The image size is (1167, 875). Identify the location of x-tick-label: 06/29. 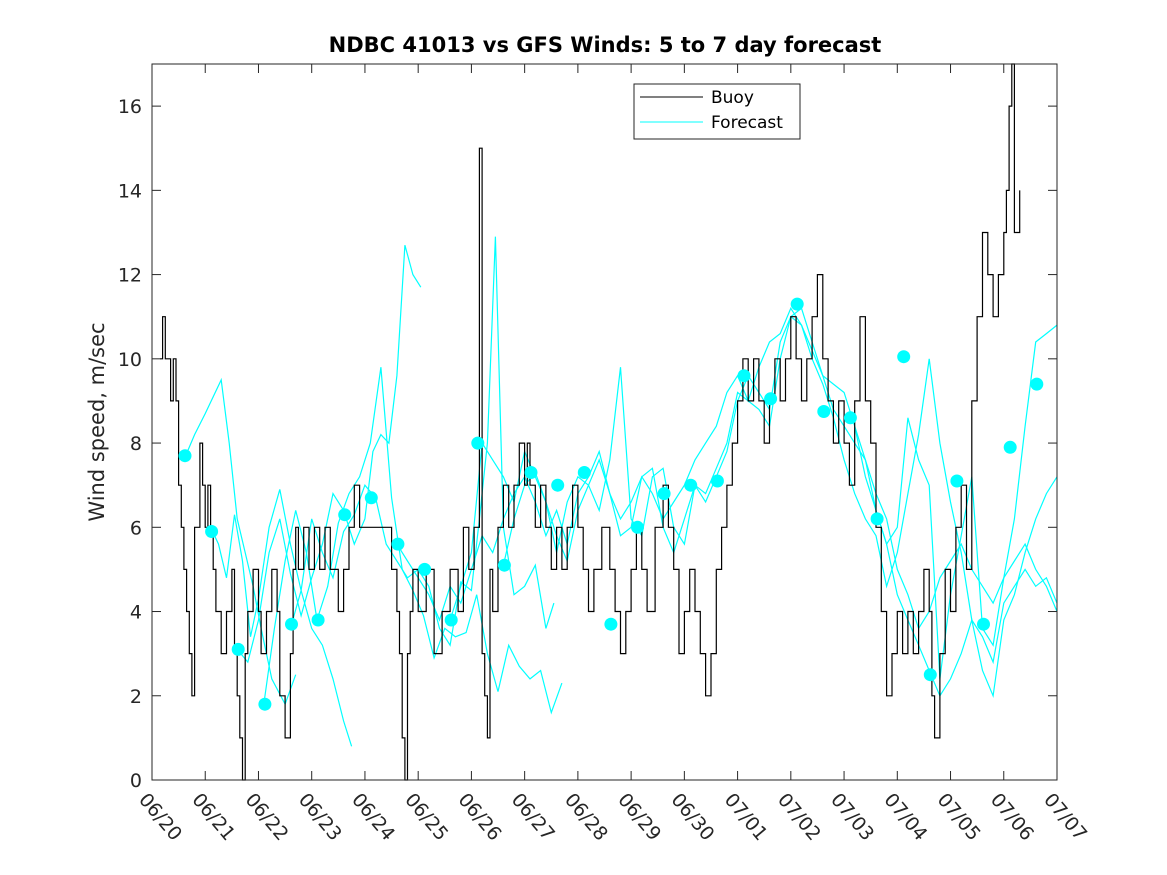
(639, 817).